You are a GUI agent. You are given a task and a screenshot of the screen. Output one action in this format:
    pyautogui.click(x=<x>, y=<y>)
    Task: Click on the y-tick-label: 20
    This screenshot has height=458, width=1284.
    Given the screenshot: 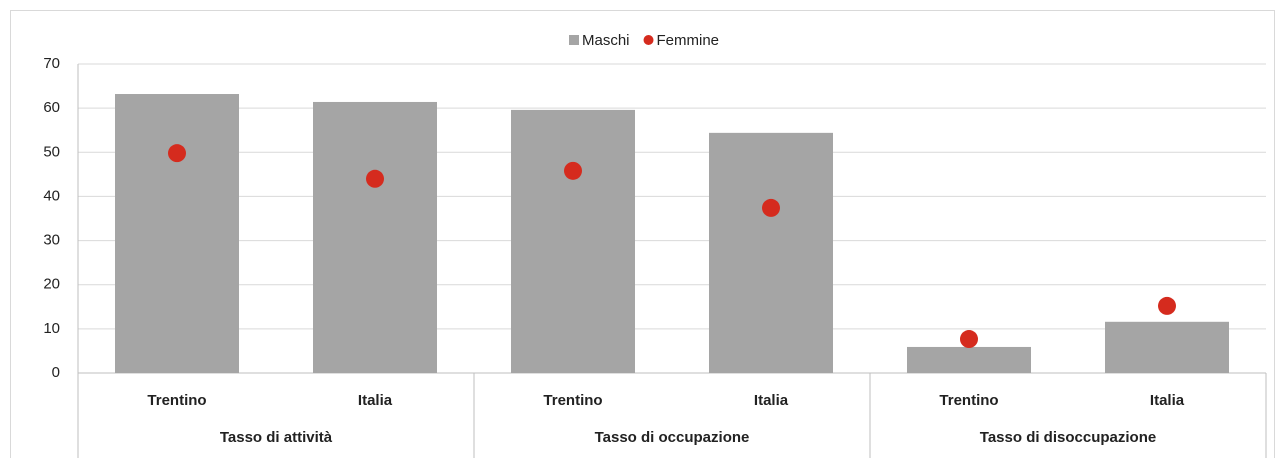 What is the action you would take?
    pyautogui.click(x=51, y=284)
    